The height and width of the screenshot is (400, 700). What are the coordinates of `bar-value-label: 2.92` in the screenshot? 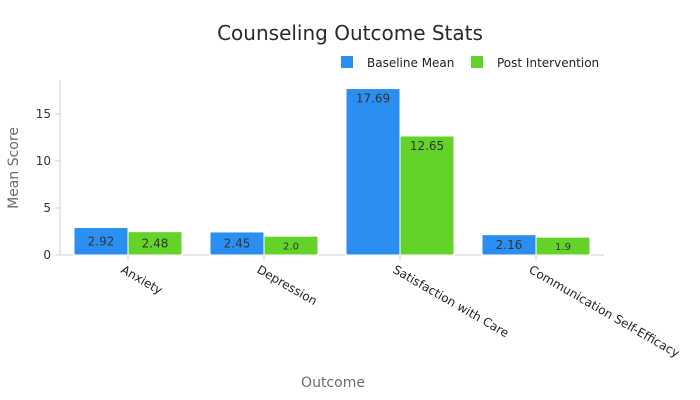 It's located at (101, 241).